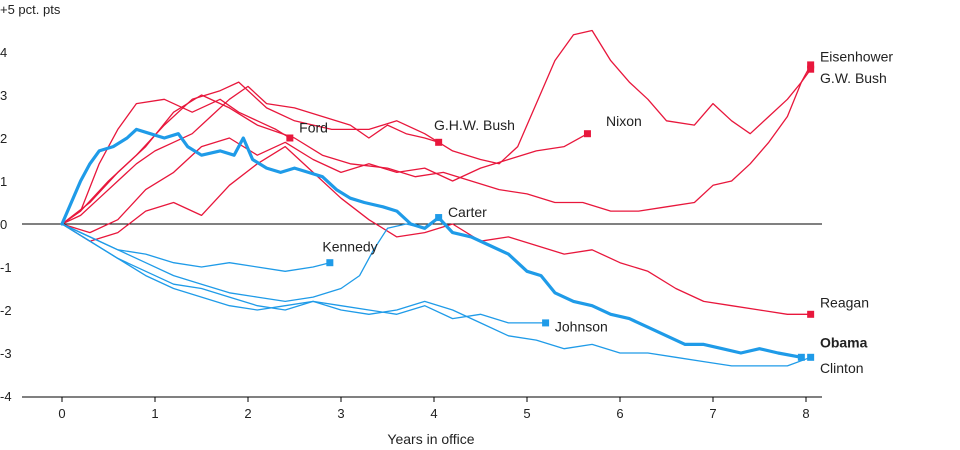 This screenshot has height=450, width=960. I want to click on end-marker-carter, so click(439, 218).